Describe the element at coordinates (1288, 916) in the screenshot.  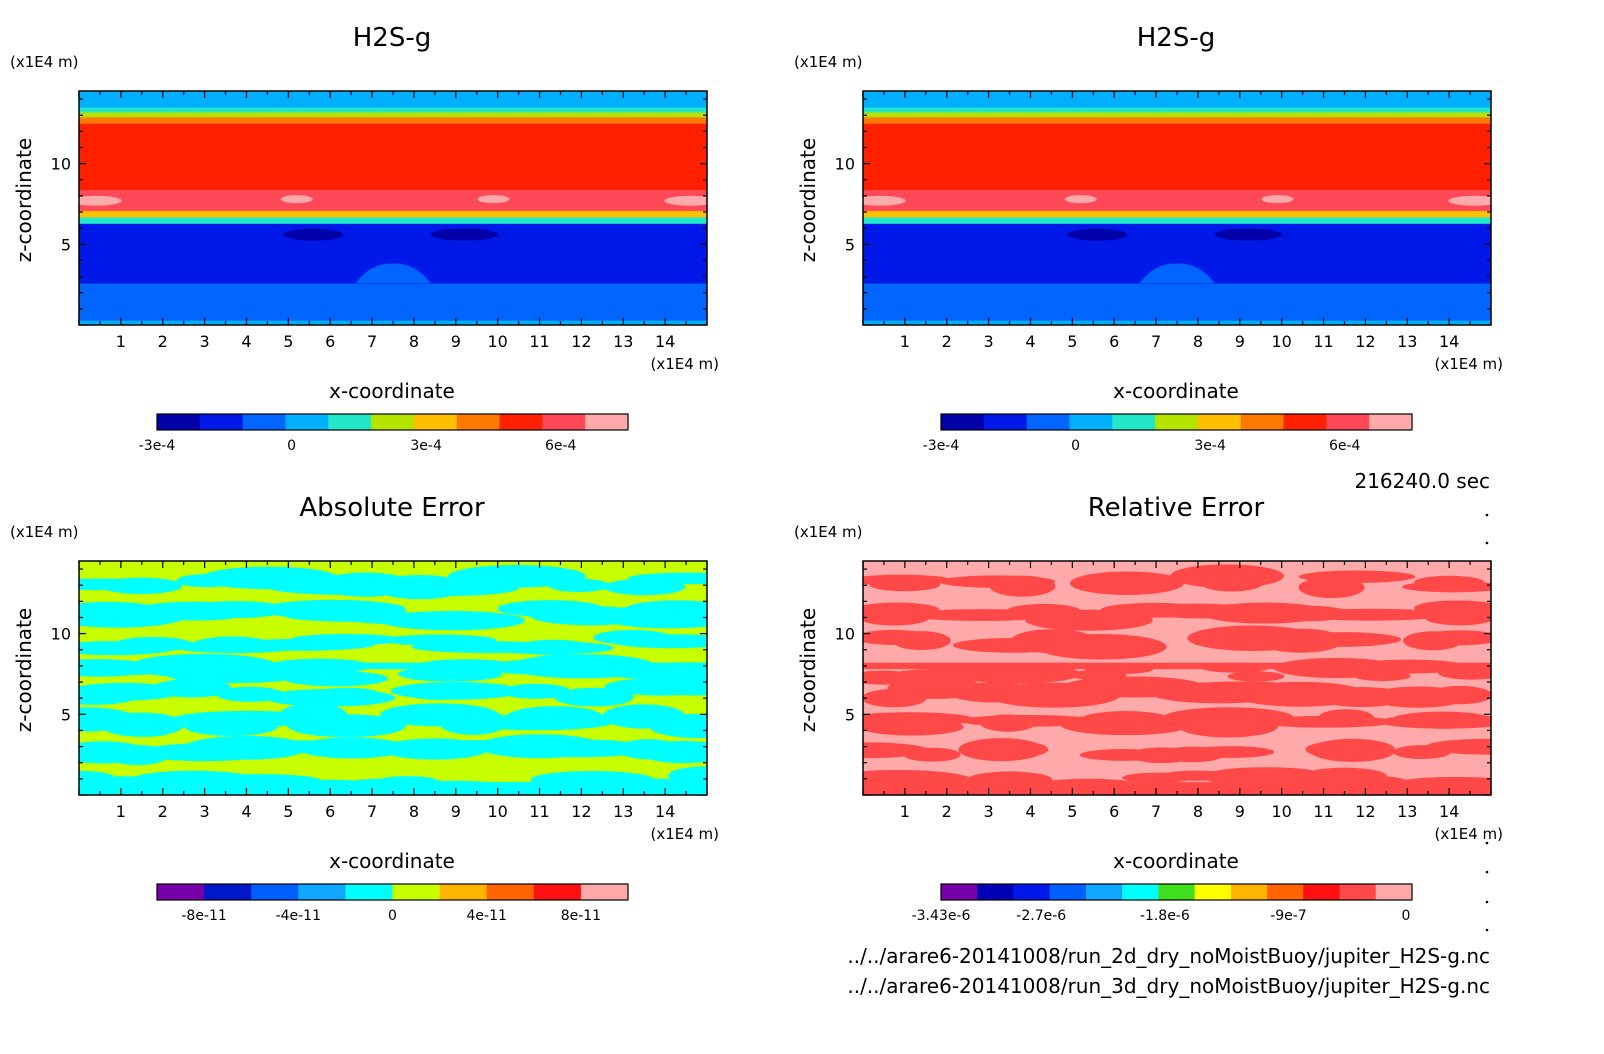
I see `colorbar-tick-label: -9e-7` at that location.